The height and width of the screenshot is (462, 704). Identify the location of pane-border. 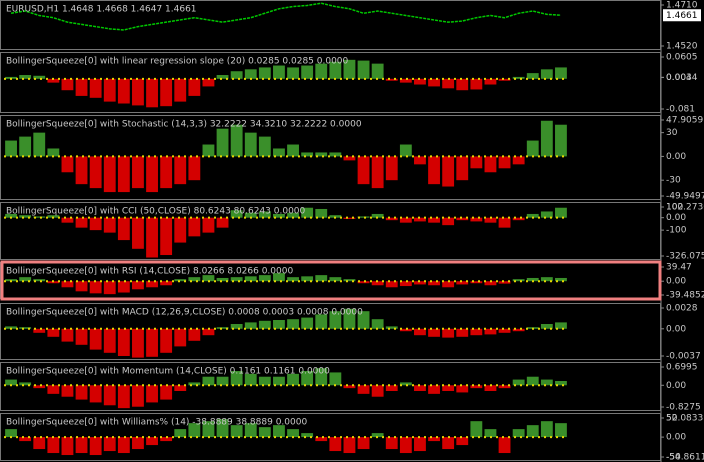
(330, 386).